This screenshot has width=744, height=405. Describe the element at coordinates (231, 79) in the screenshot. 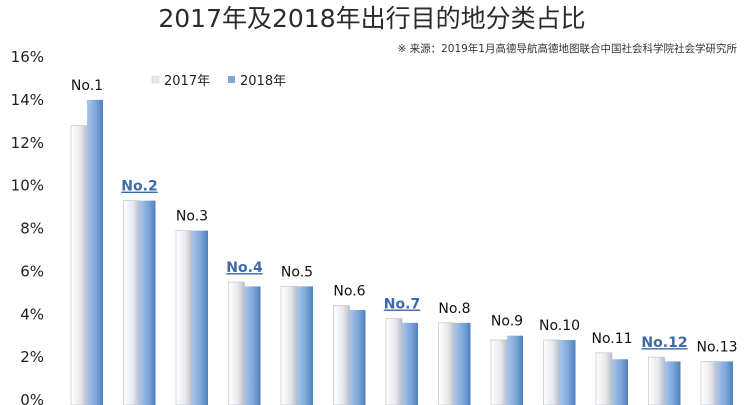

I see `legend-swatch-2018` at that location.